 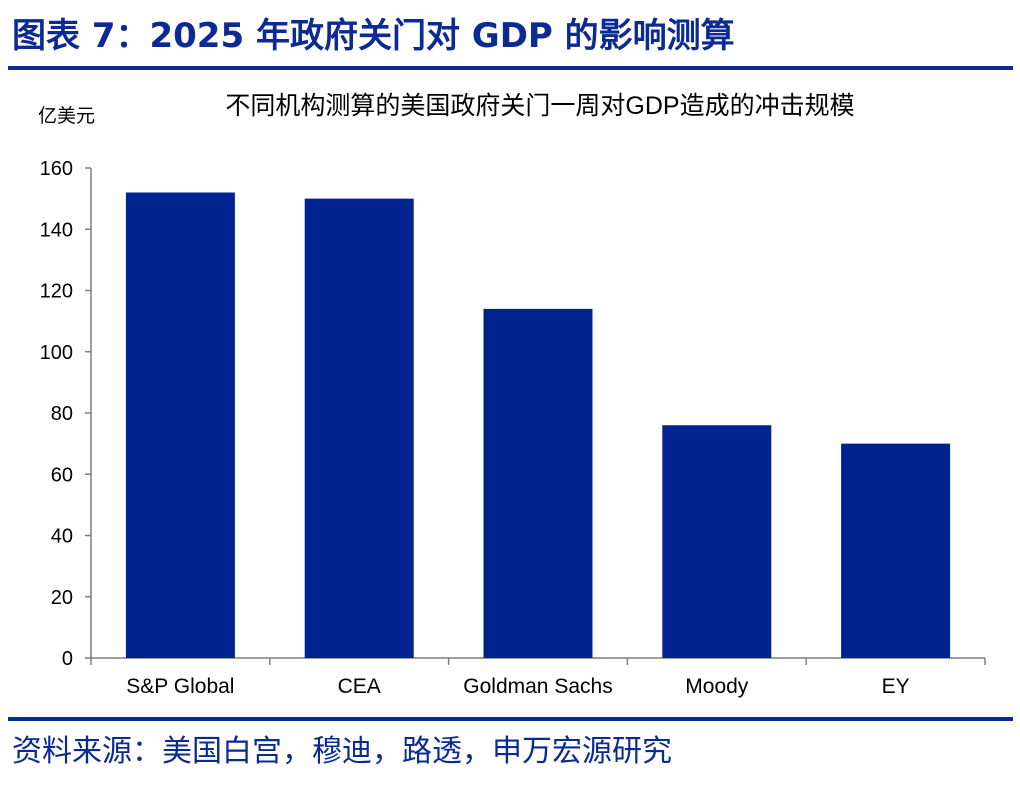 What do you see at coordinates (56, 230) in the screenshot?
I see `y-tick-label: 140` at bounding box center [56, 230].